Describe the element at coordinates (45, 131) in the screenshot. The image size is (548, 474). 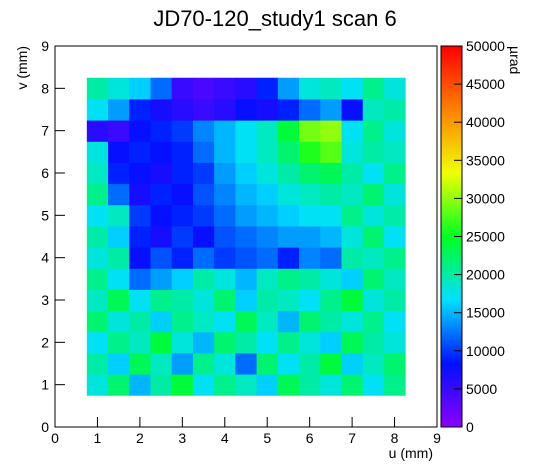
I see `y-tick-label: 7` at that location.